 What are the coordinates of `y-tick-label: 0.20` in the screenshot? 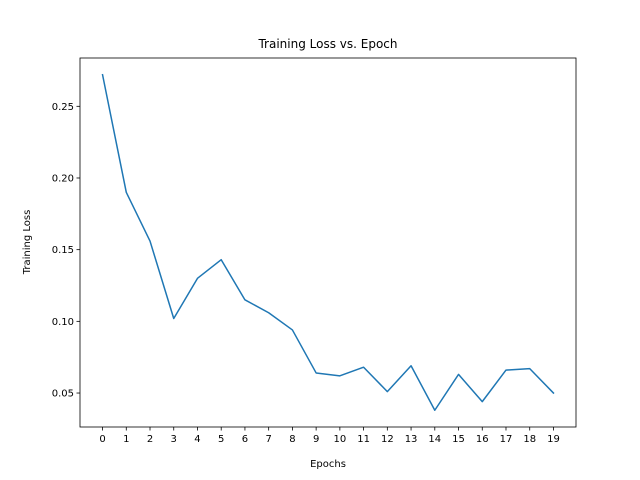 It's located at (63, 178).